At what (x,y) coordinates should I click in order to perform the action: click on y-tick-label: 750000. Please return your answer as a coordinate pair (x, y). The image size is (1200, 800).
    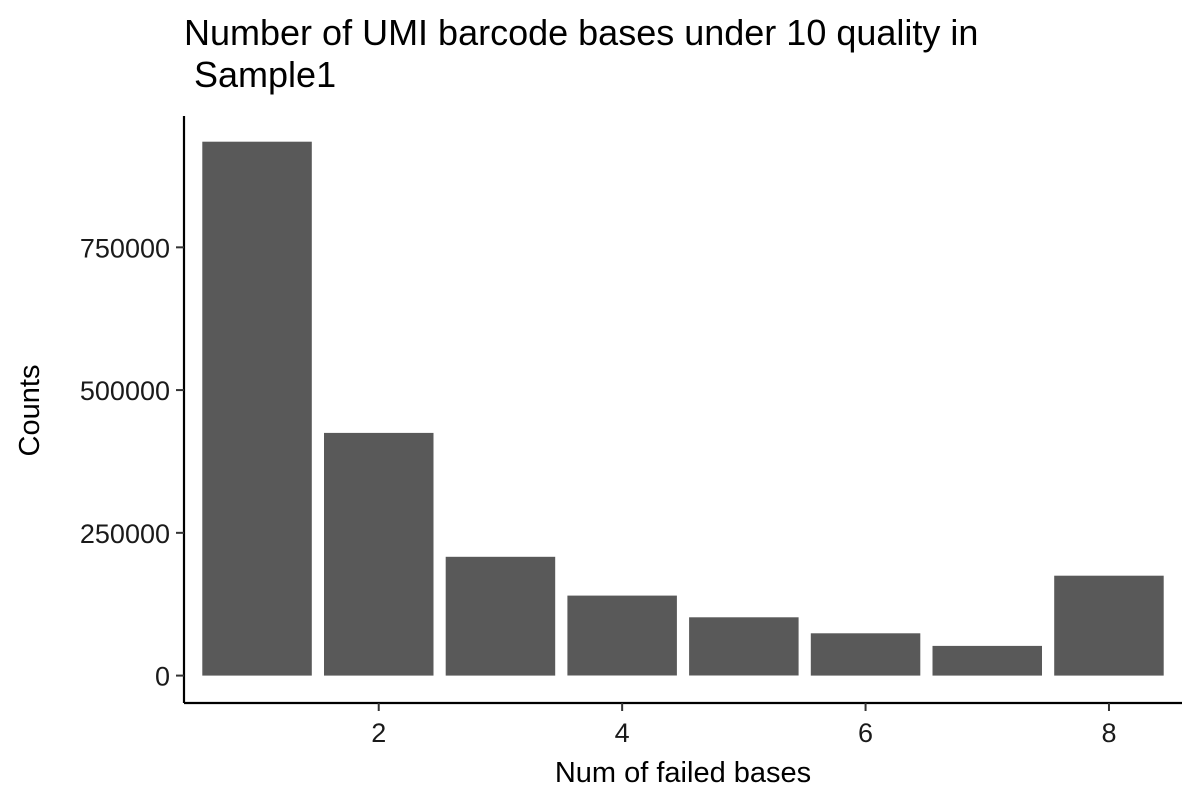
    Looking at the image, I should click on (125, 248).